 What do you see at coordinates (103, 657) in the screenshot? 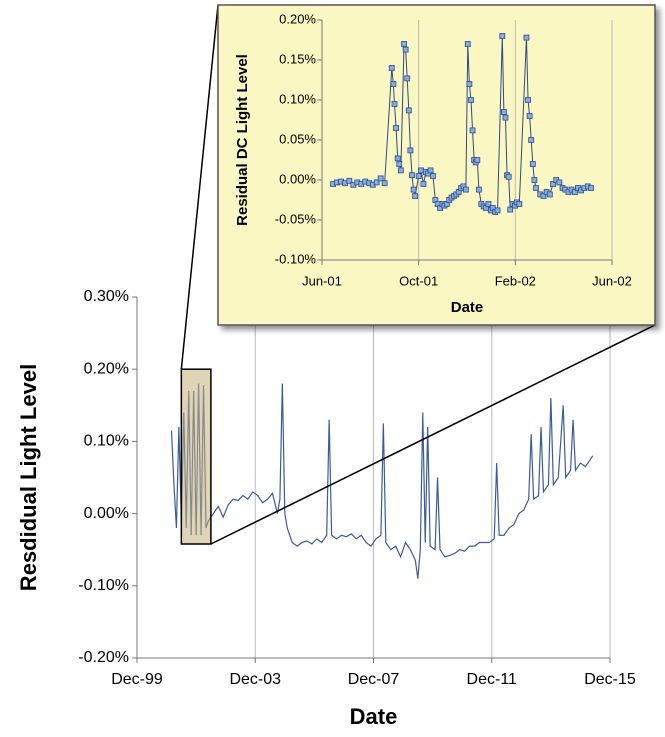
I see `y-tick-label: -0.20%` at bounding box center [103, 657].